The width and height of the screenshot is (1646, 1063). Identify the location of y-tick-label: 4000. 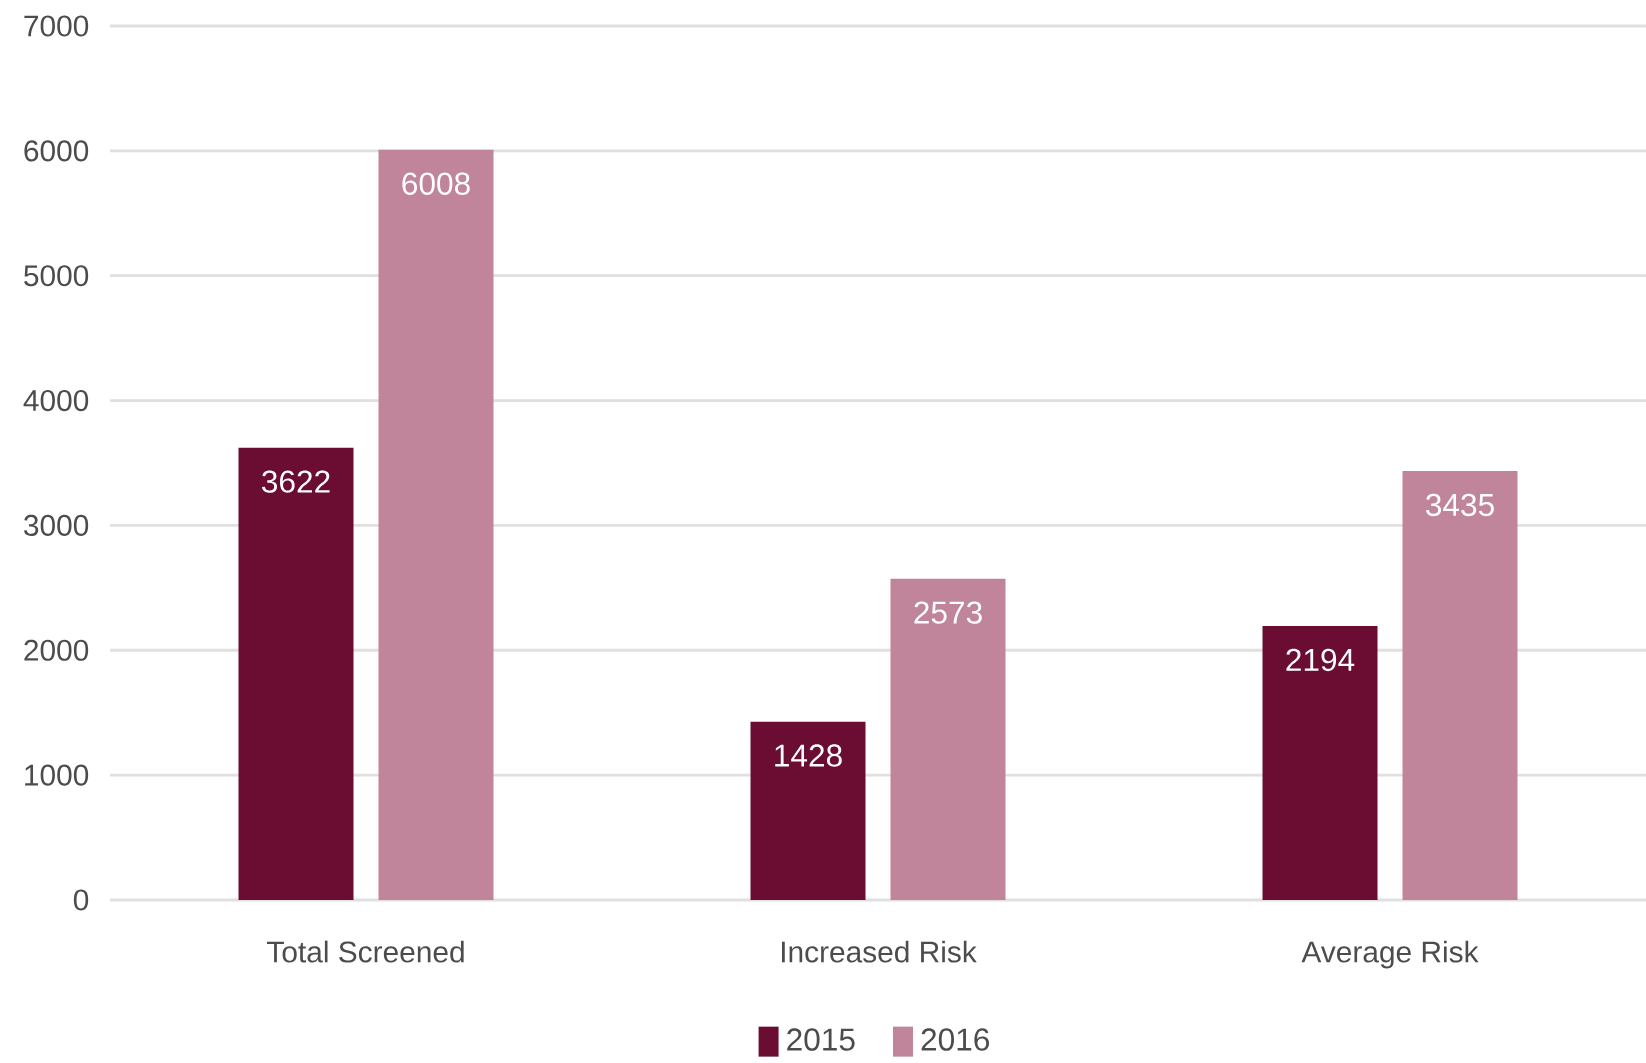
(56, 401).